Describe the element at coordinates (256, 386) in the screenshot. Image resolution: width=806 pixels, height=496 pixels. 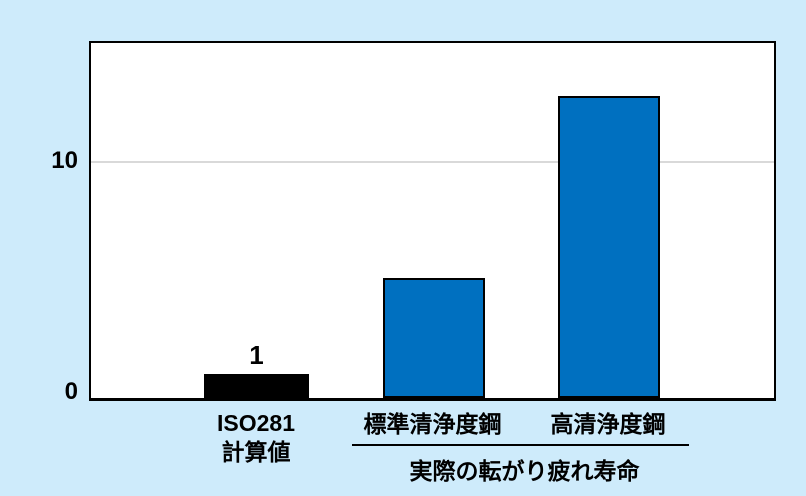
I see `bar-iso281-calculated` at that location.